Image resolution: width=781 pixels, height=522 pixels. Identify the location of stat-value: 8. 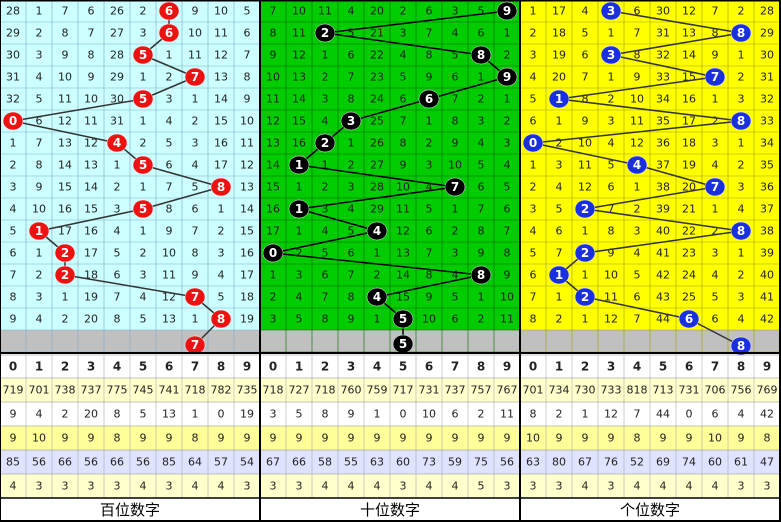
(637, 438).